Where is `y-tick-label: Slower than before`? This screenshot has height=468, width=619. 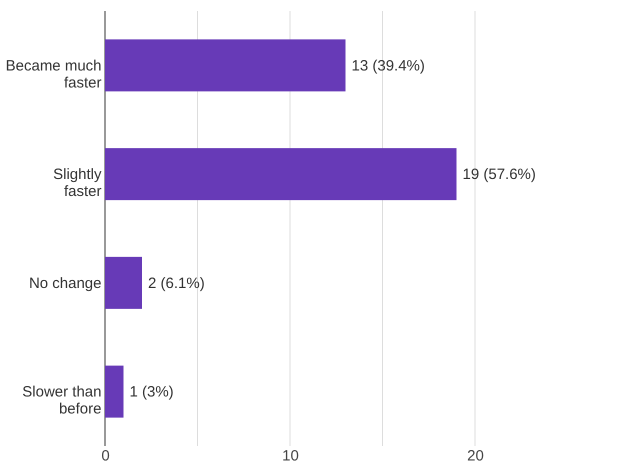 y-tick-label: Slower than before is located at coordinates (62, 401).